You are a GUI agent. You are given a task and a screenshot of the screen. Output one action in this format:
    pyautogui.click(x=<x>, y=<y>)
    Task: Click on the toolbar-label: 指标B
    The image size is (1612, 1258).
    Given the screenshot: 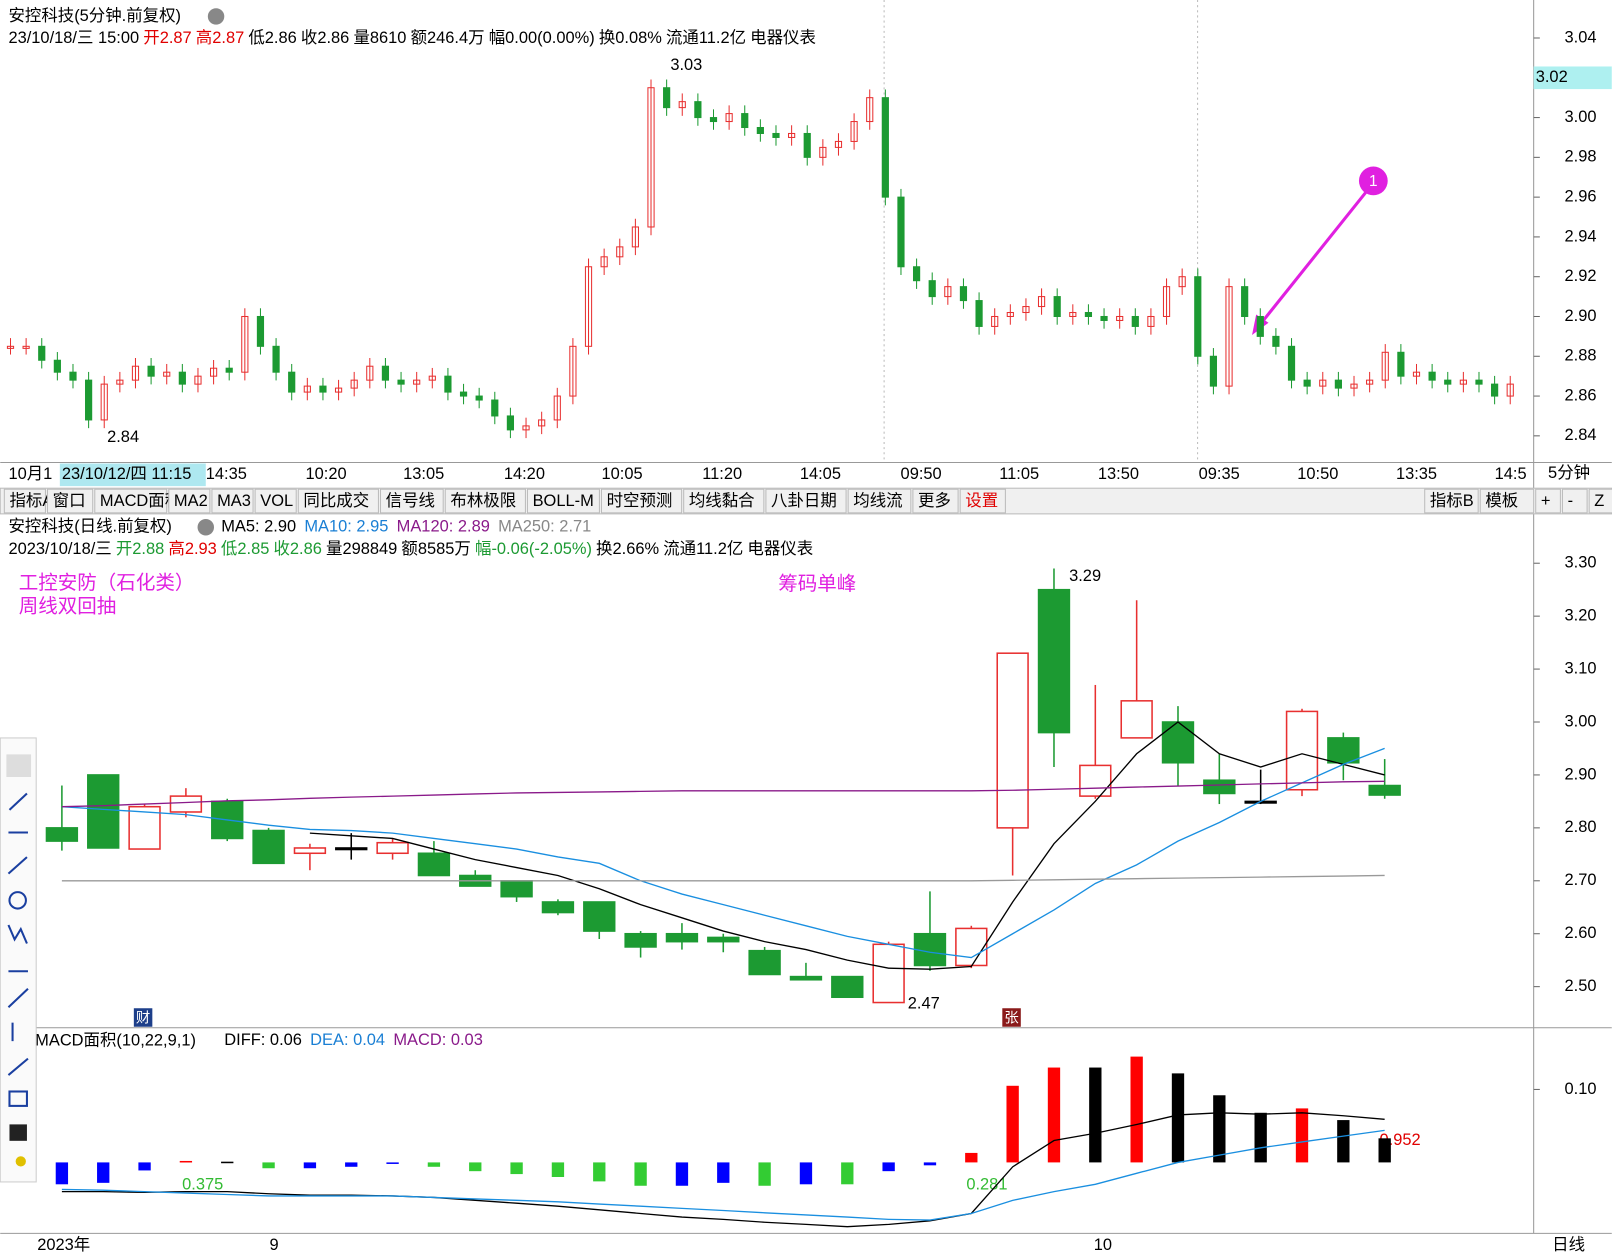 What is the action you would take?
    pyautogui.click(x=1452, y=501)
    